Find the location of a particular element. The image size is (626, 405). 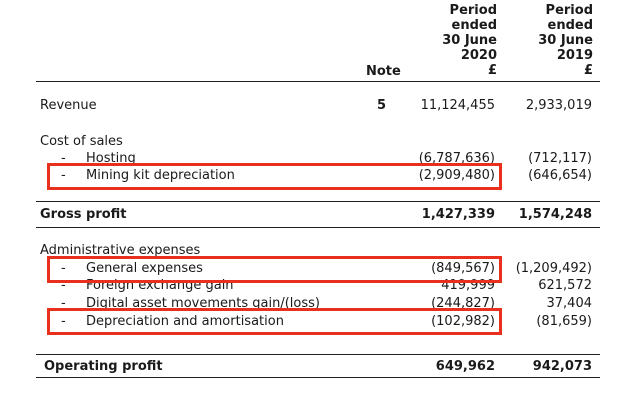

digital-2020: (244,827) is located at coordinates (463, 303).